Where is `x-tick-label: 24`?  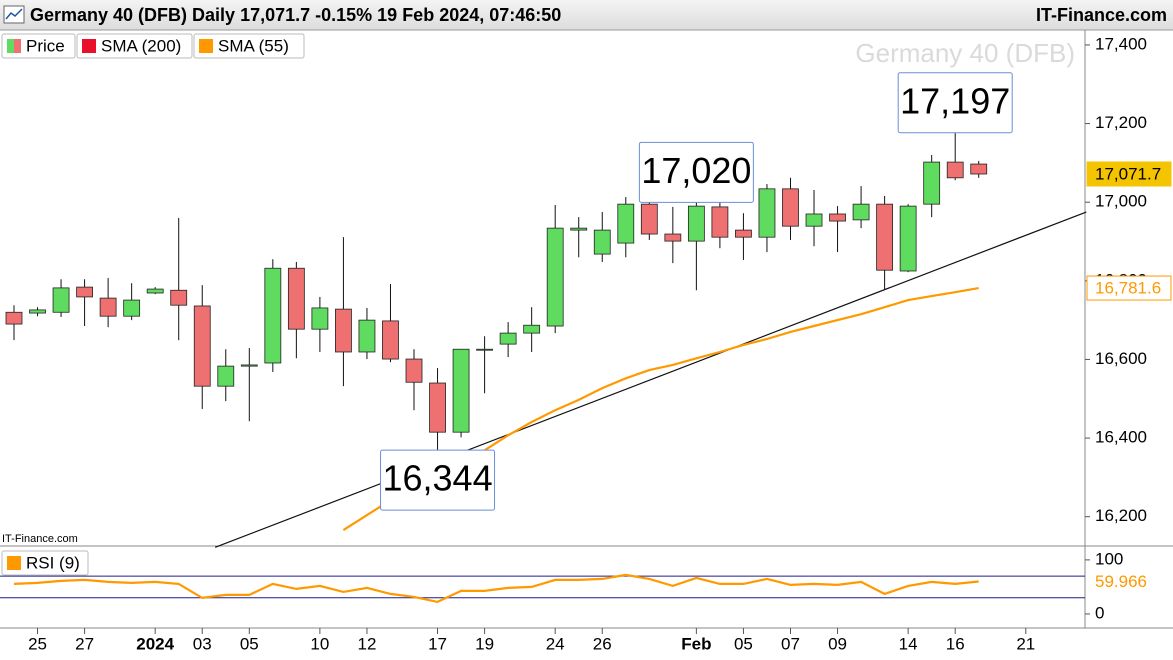 x-tick-label: 24 is located at coordinates (555, 643).